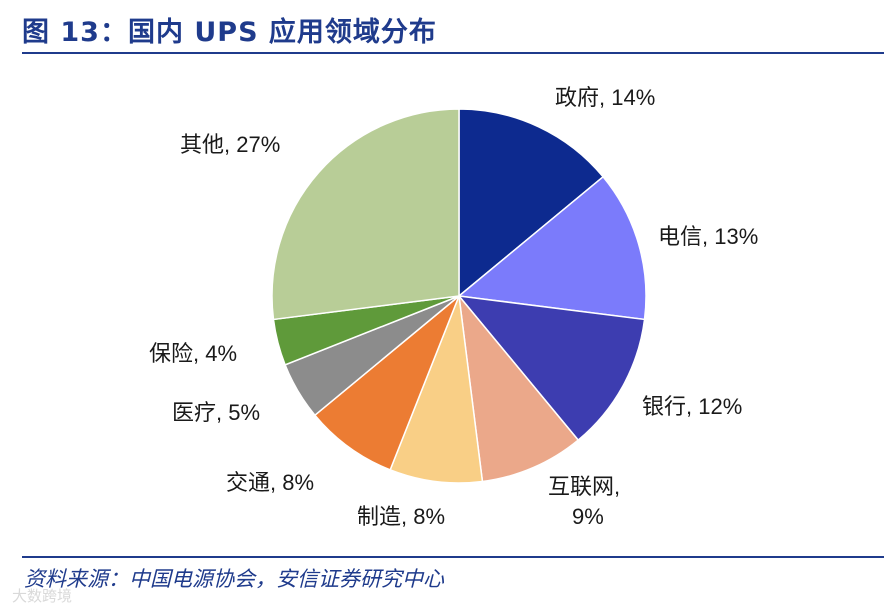 This screenshot has height=609, width=896. I want to click on slice-telecom, so click(552, 248).